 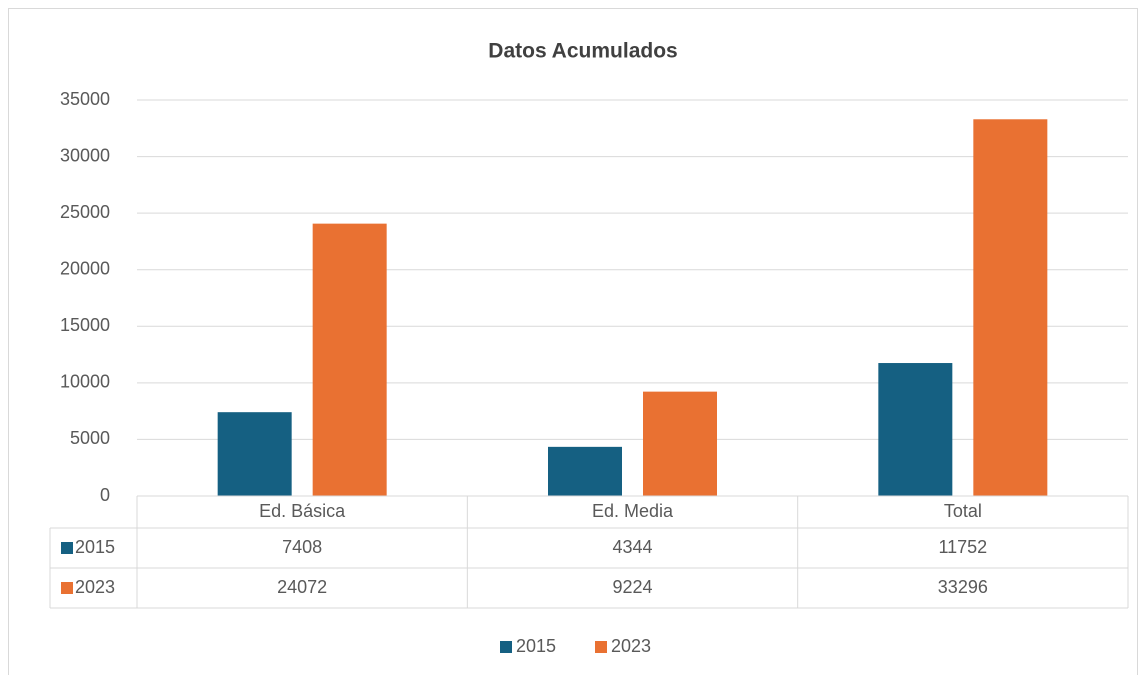 What do you see at coordinates (302, 547) in the screenshot?
I see `table-cell: 7408` at bounding box center [302, 547].